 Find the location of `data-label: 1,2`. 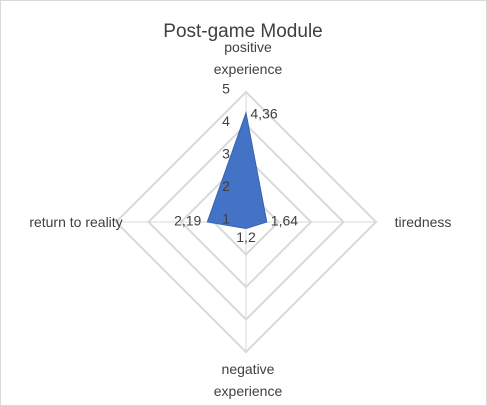

data-label: 1,2 is located at coordinates (246, 237).